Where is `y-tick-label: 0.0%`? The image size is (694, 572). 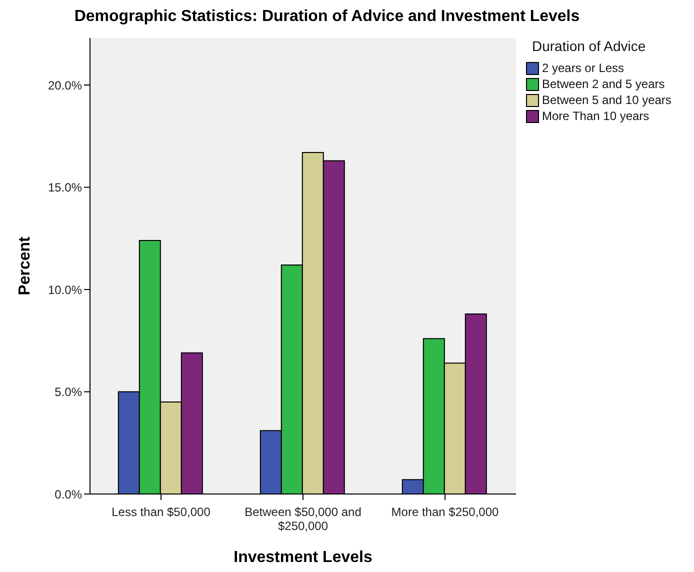 y-tick-label: 0.0% is located at coordinates (68, 494).